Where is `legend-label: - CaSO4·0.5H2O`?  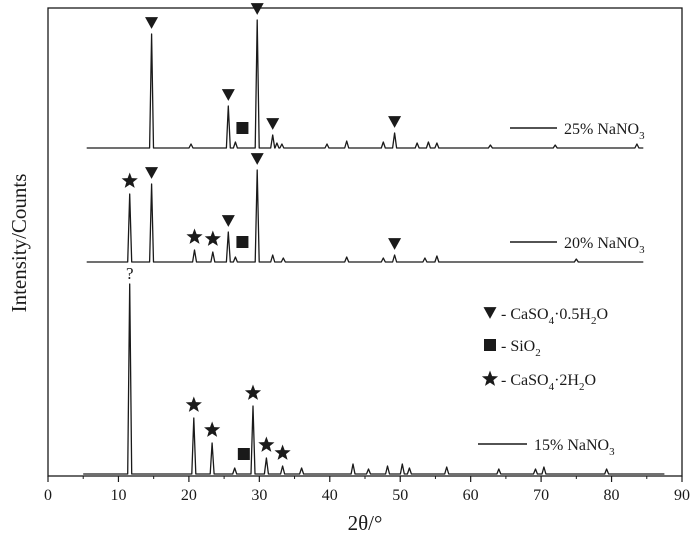 legend-label: - CaSO4·0.5H2O is located at coordinates (554, 316).